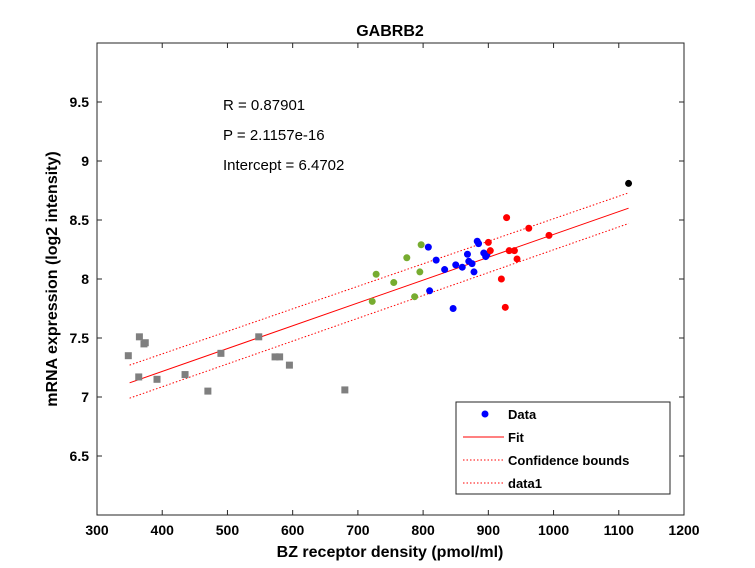  I want to click on legend-data1-label: data1, so click(525, 483).